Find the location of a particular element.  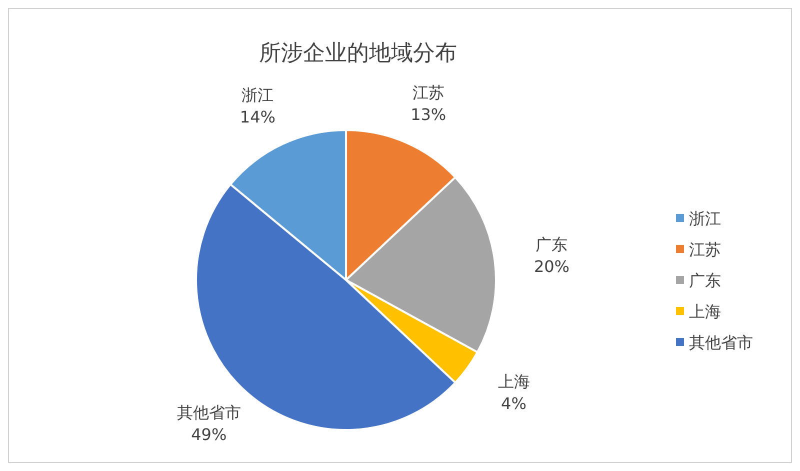

slice-label: 上海 is located at coordinates (514, 381).